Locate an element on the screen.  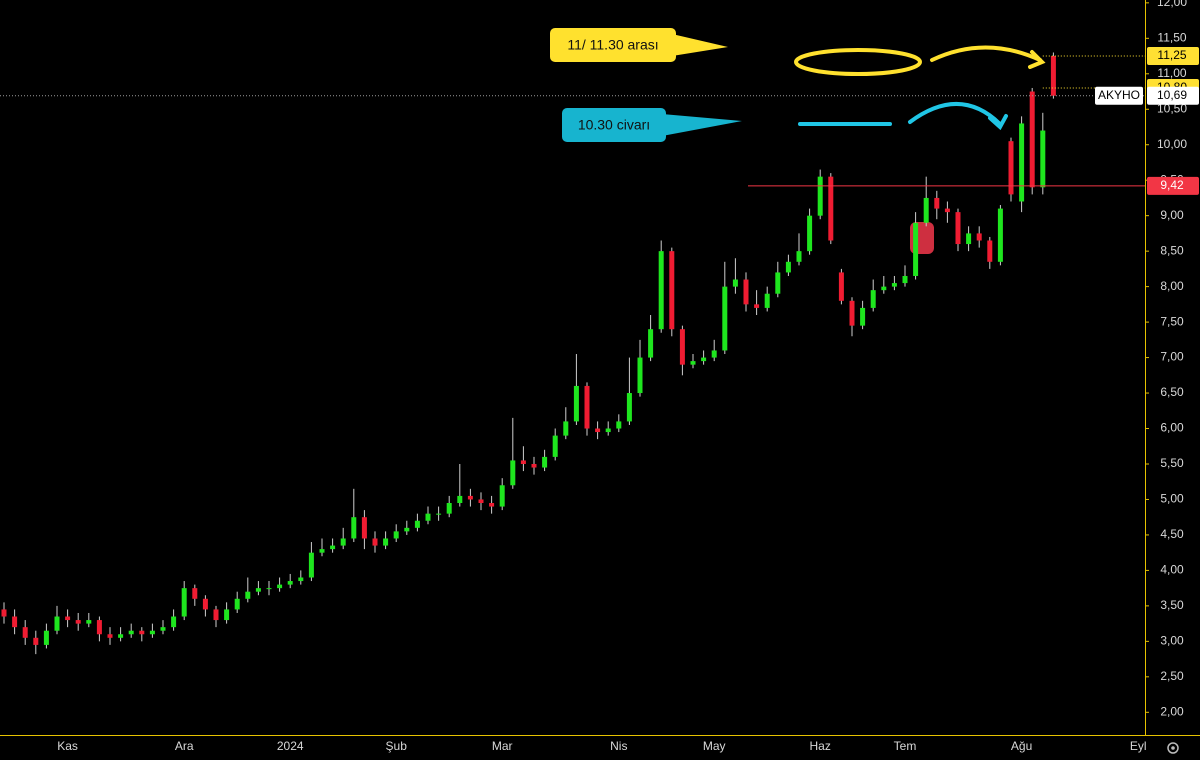
x-tick-label: Eyl is located at coordinates (1138, 746).